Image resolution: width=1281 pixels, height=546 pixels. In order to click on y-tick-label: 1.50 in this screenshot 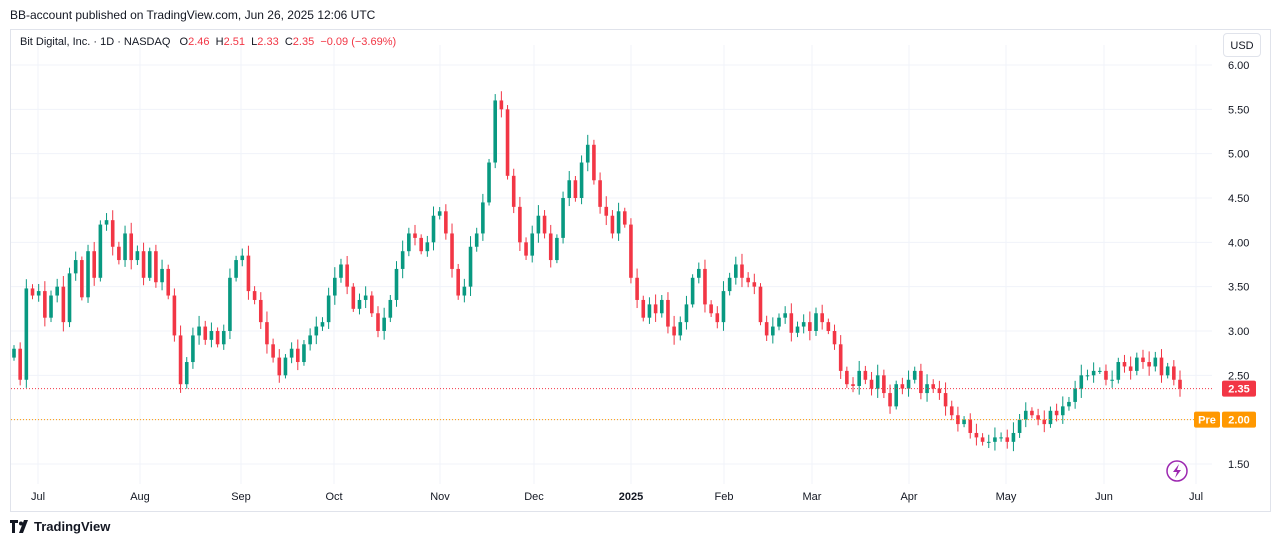, I will do `click(1238, 465)`.